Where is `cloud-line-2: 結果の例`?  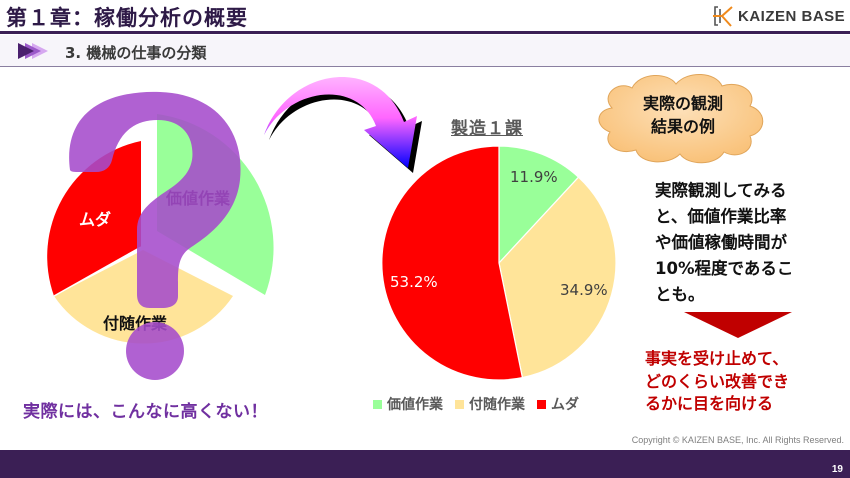
cloud-line-2: 結果の例 is located at coordinates (682, 126).